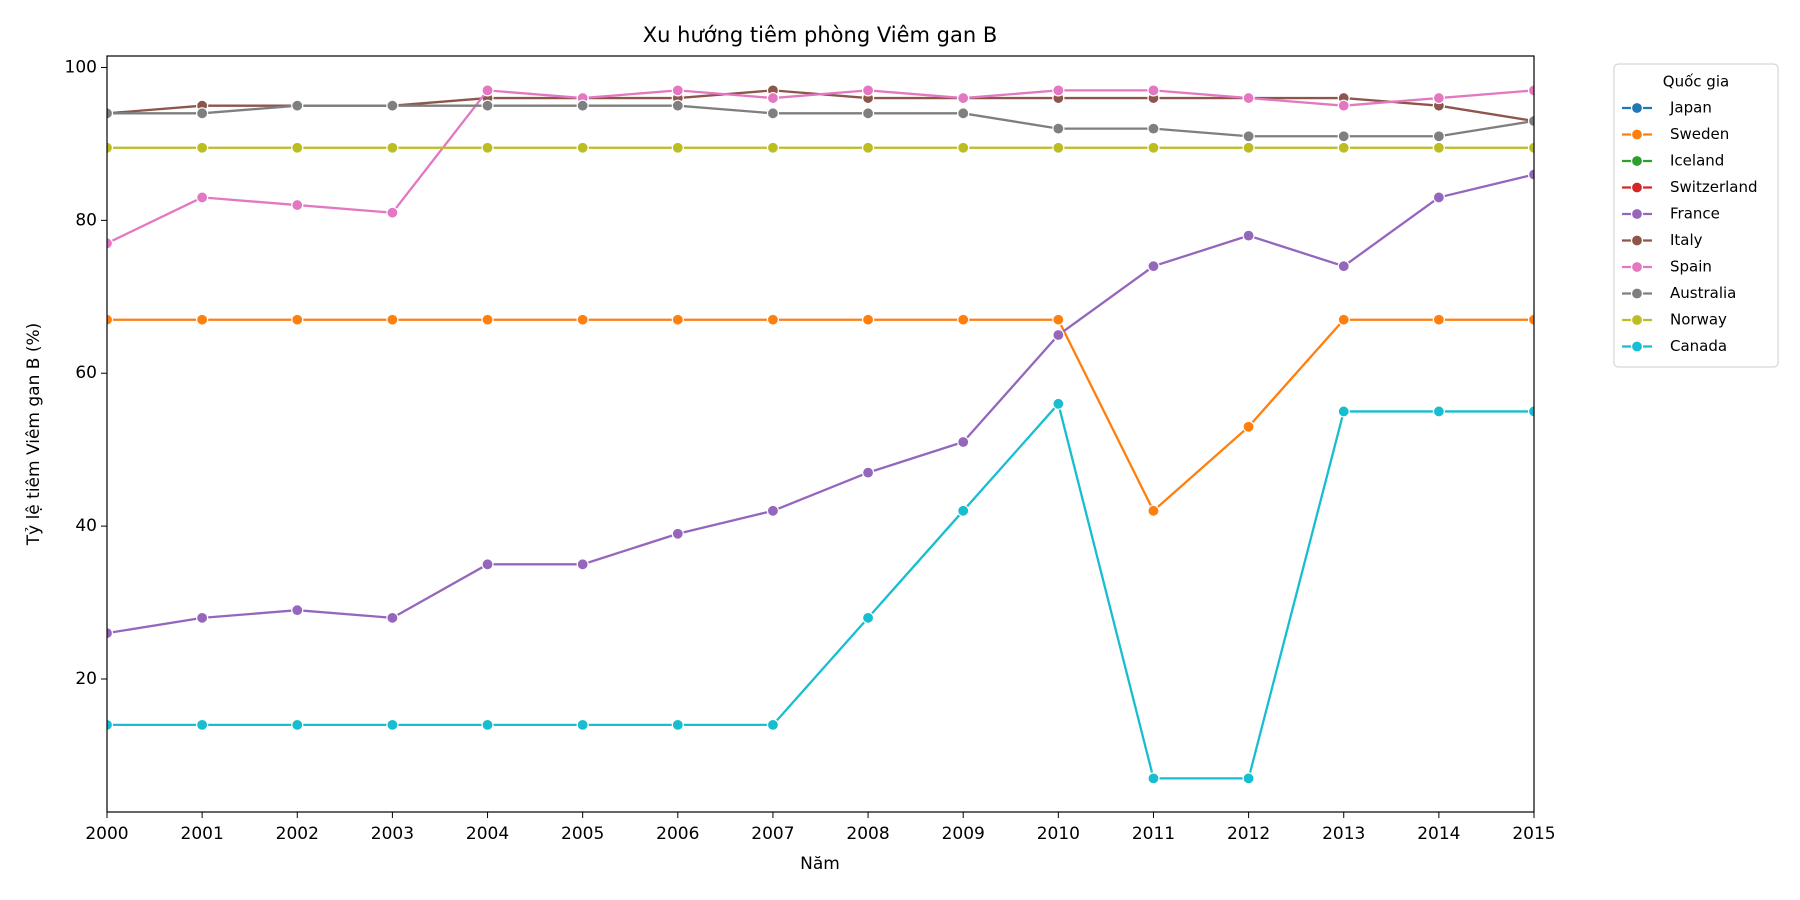  Describe the element at coordinates (867, 834) in the screenshot. I see `x-tick-label: 2008` at that location.